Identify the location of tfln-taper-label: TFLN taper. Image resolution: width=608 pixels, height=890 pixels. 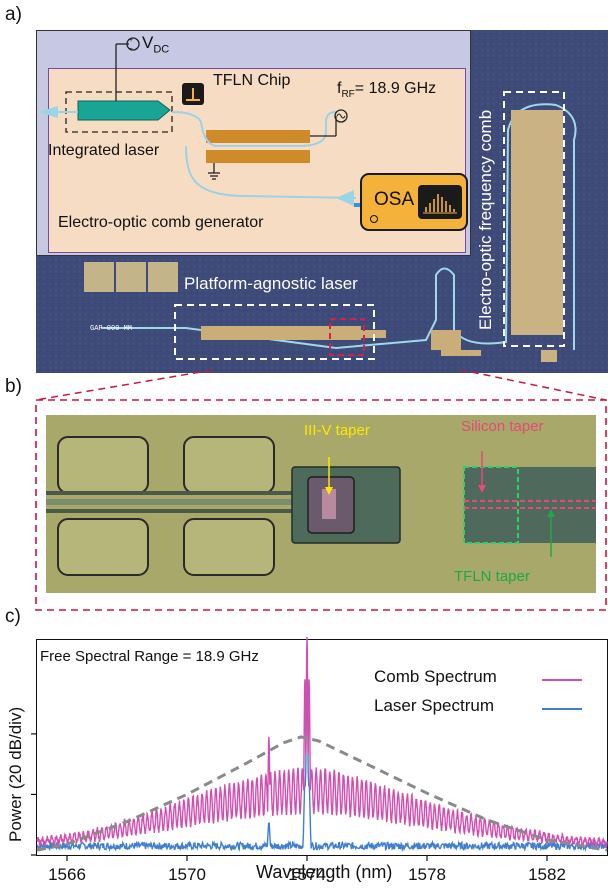
(492, 576).